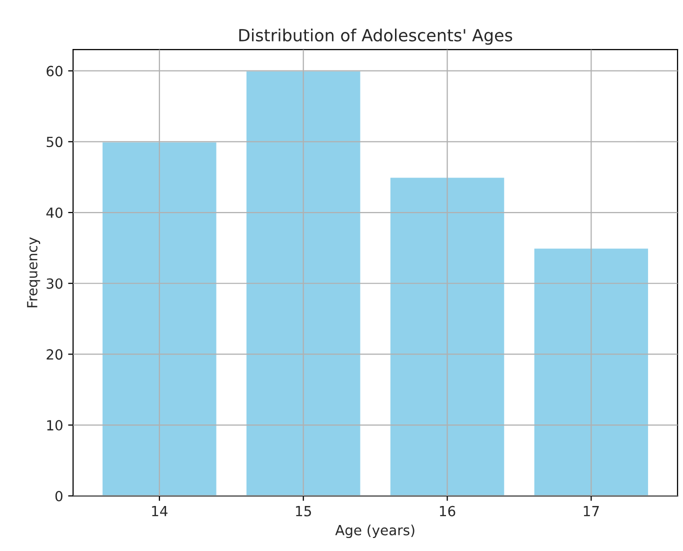 The image size is (683, 551). What do you see at coordinates (375, 36) in the screenshot?
I see `chart-title: Distribution of Adolescents' Ages` at bounding box center [375, 36].